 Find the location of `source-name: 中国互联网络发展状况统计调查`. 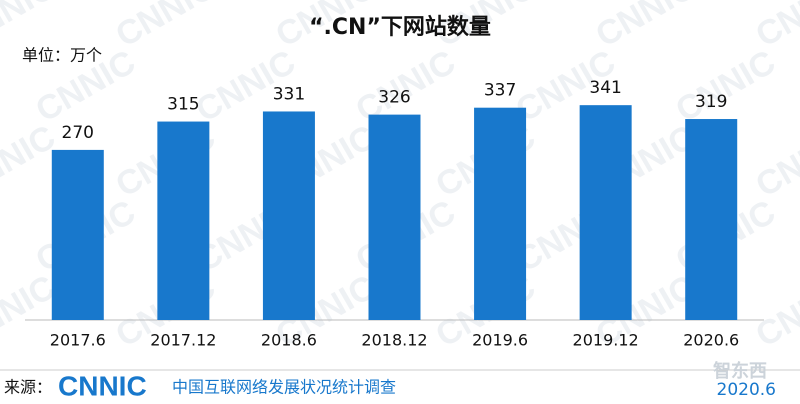

source-name: 中国互联网络发展状况统计调查 is located at coordinates (284, 387).